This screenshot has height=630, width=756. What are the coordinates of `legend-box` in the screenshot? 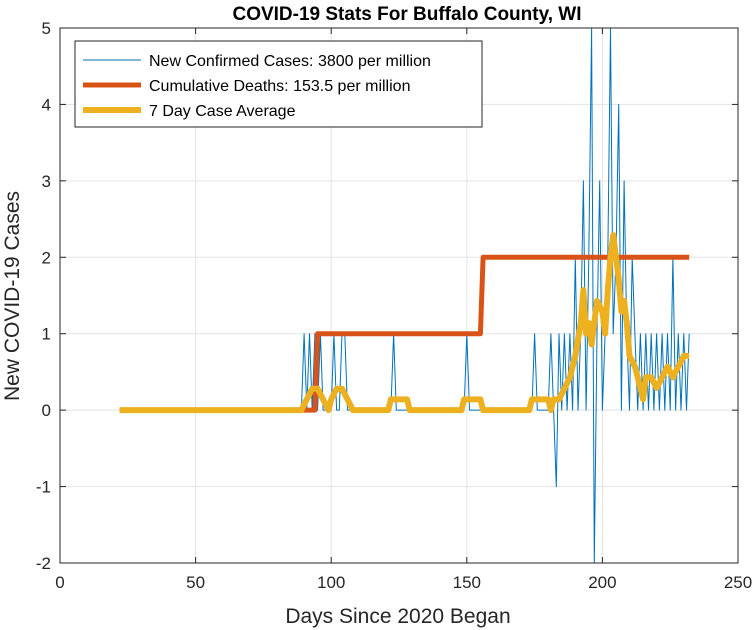 It's located at (278, 84).